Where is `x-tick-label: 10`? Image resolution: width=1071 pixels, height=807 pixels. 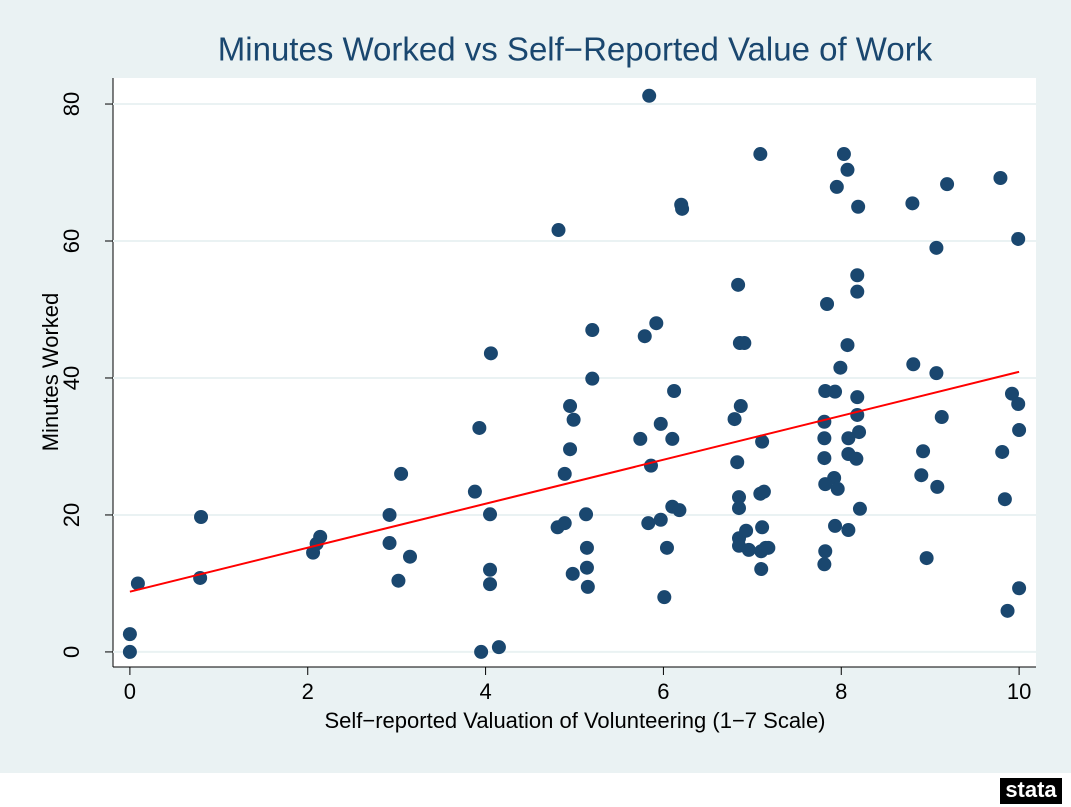
x-tick-label: 10 is located at coordinates (1019, 691).